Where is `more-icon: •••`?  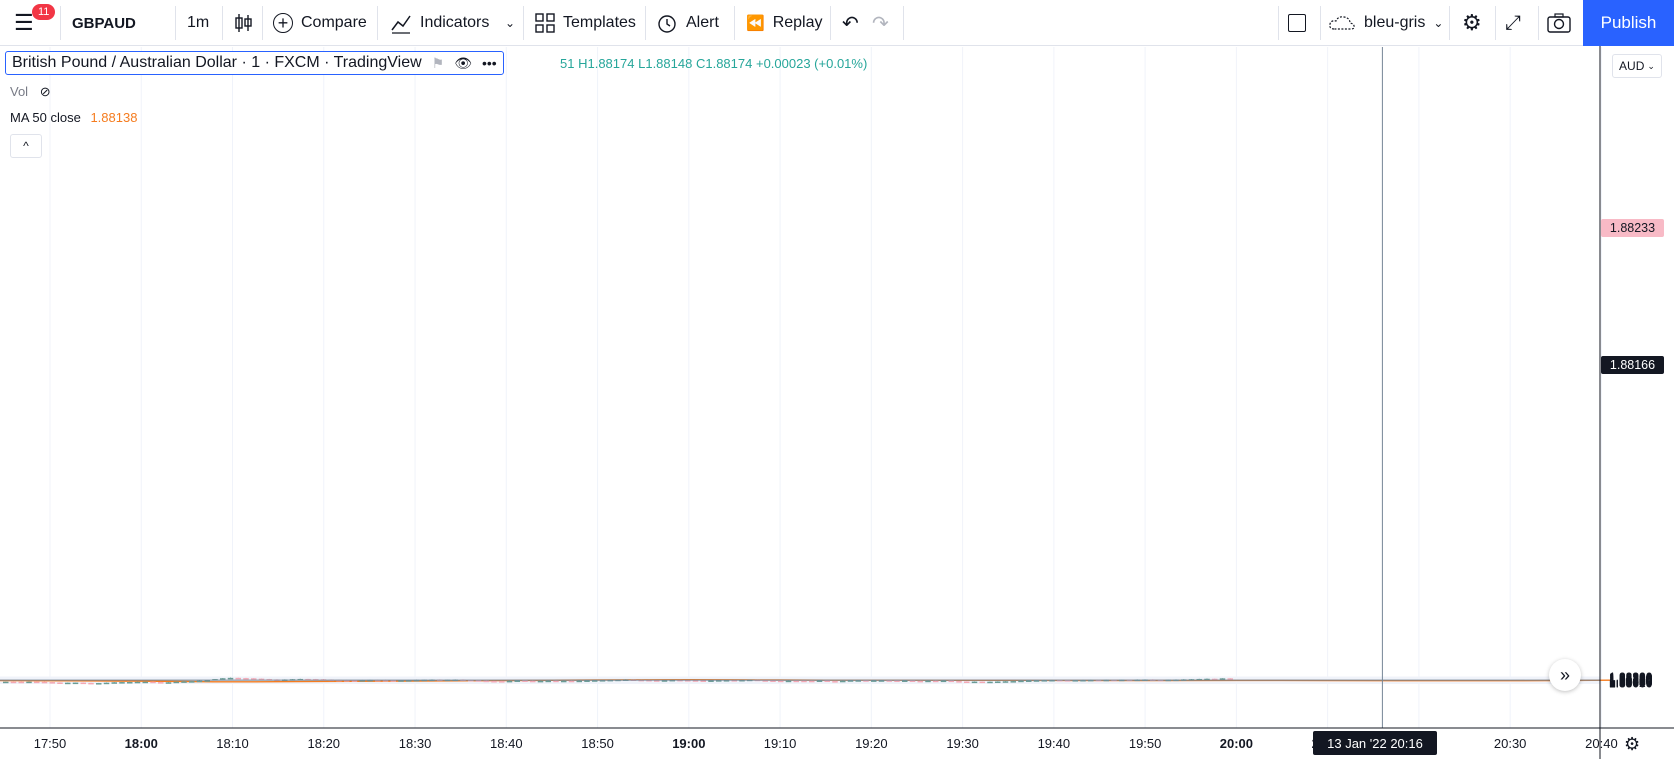
more-icon: ••• is located at coordinates (489, 63).